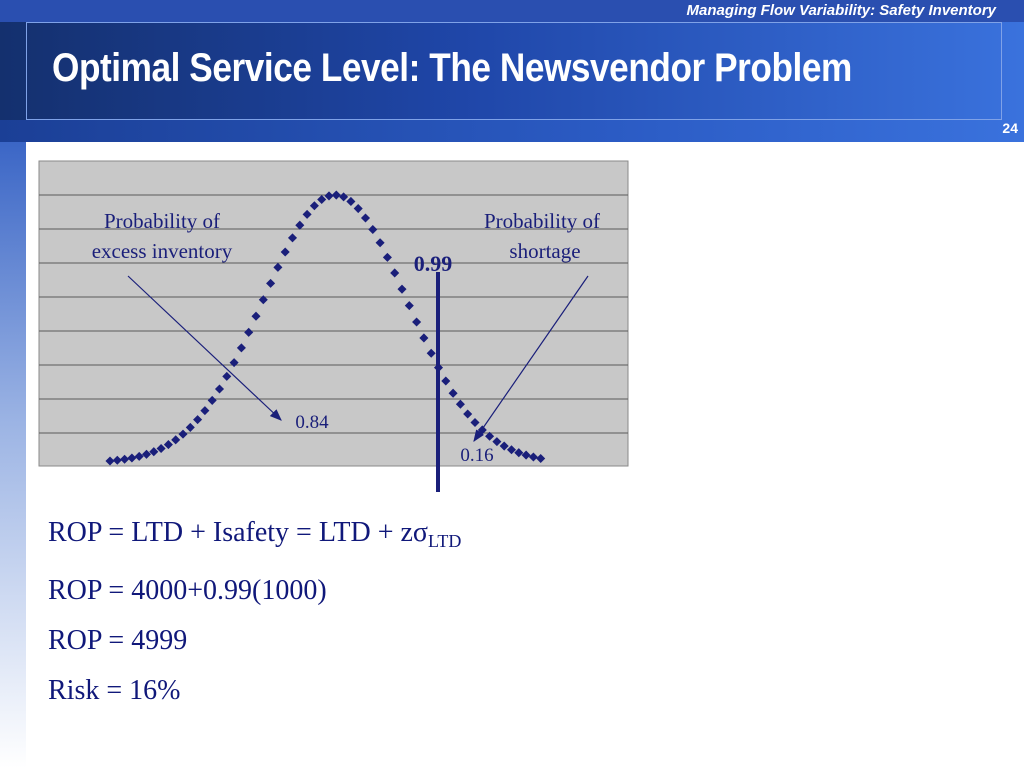  What do you see at coordinates (238, 532) in the screenshot?
I see `formula-line-1-text: ROP = LTD + Isafety = LTD + zσ` at bounding box center [238, 532].